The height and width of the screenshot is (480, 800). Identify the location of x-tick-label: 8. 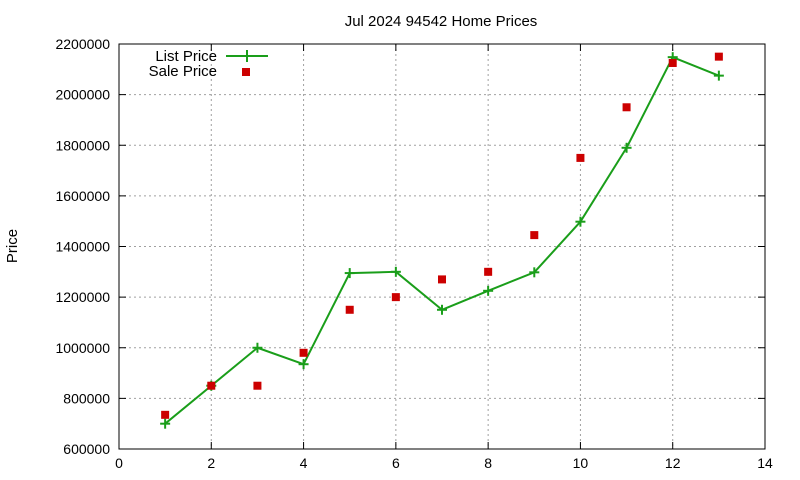
(488, 463).